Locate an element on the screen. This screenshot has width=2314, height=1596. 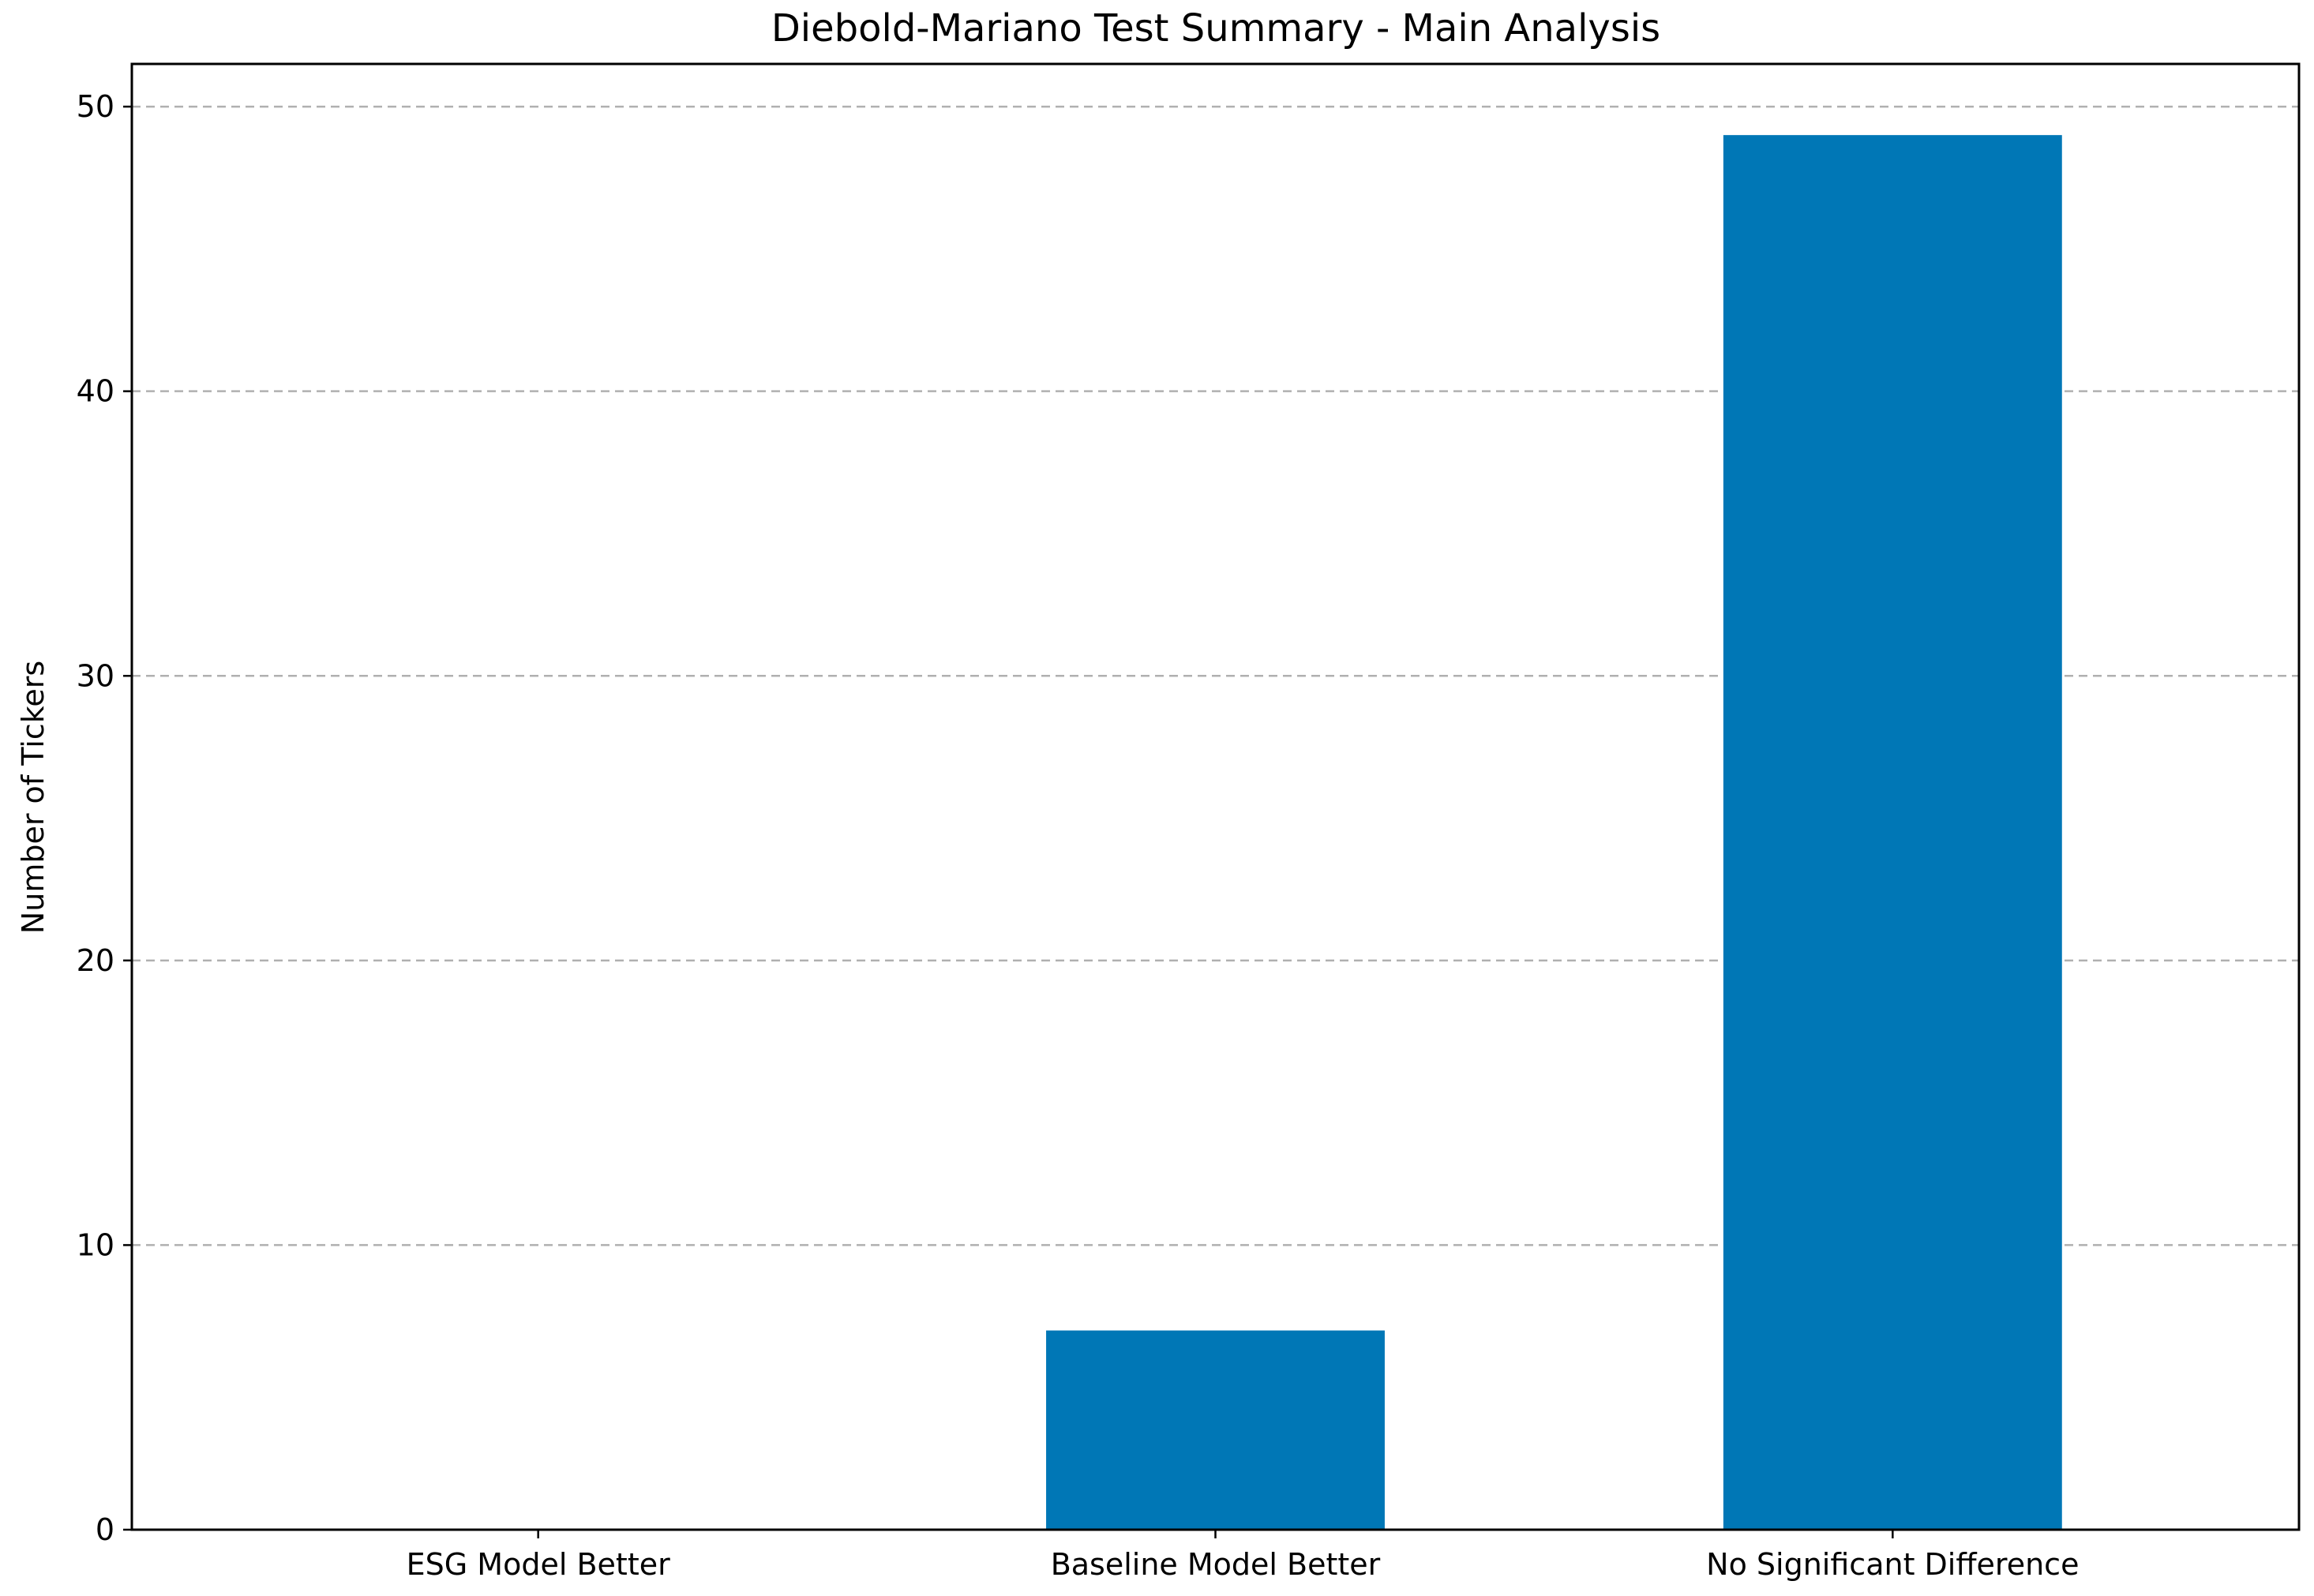
y-axis-label: Number of Tickers is located at coordinates (33, 798).